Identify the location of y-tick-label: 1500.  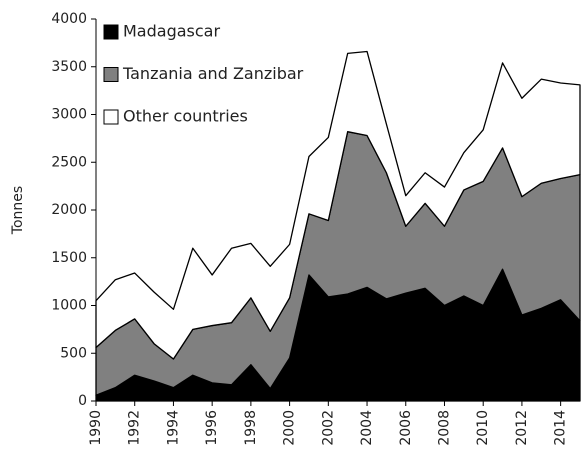
(69, 258).